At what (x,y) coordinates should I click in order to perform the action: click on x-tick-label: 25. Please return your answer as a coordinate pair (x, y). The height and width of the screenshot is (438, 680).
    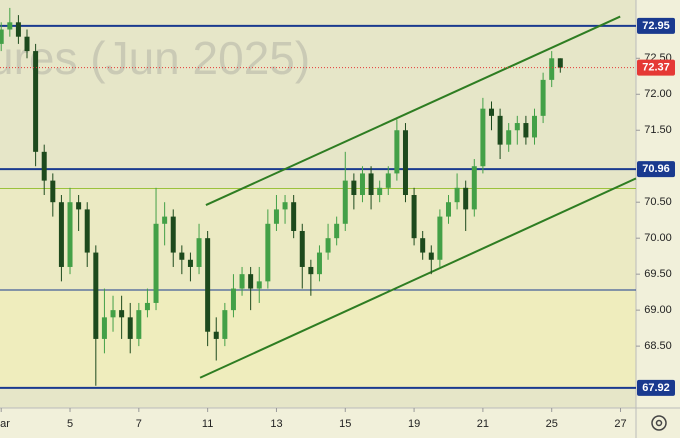
    Looking at the image, I should click on (552, 424).